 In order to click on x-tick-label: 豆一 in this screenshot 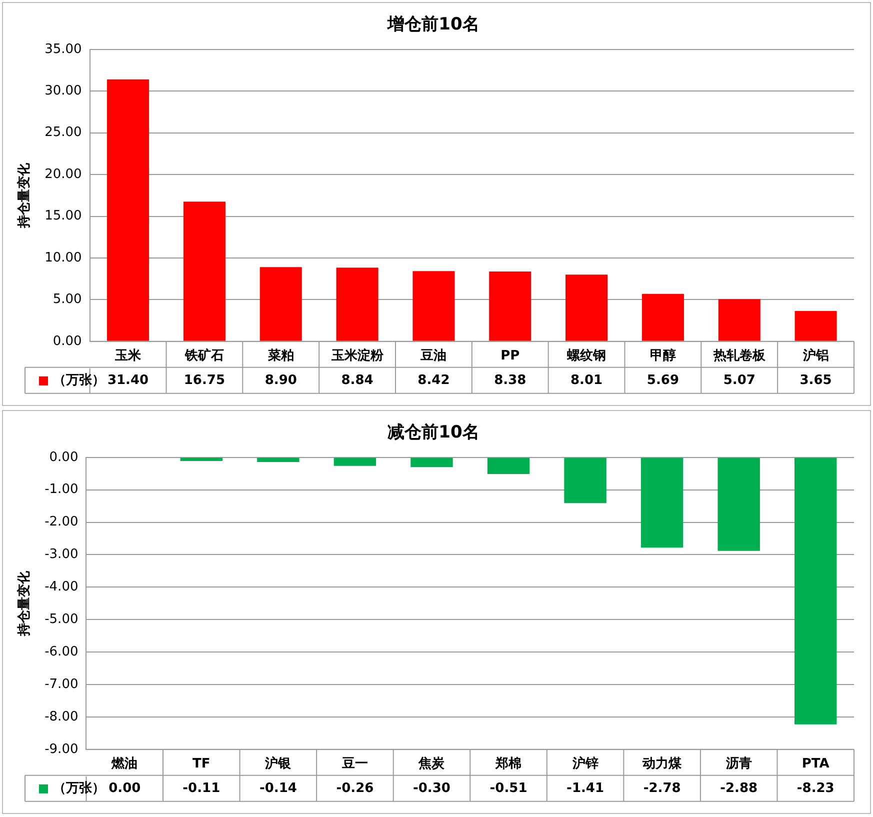, I will do `click(354, 764)`.